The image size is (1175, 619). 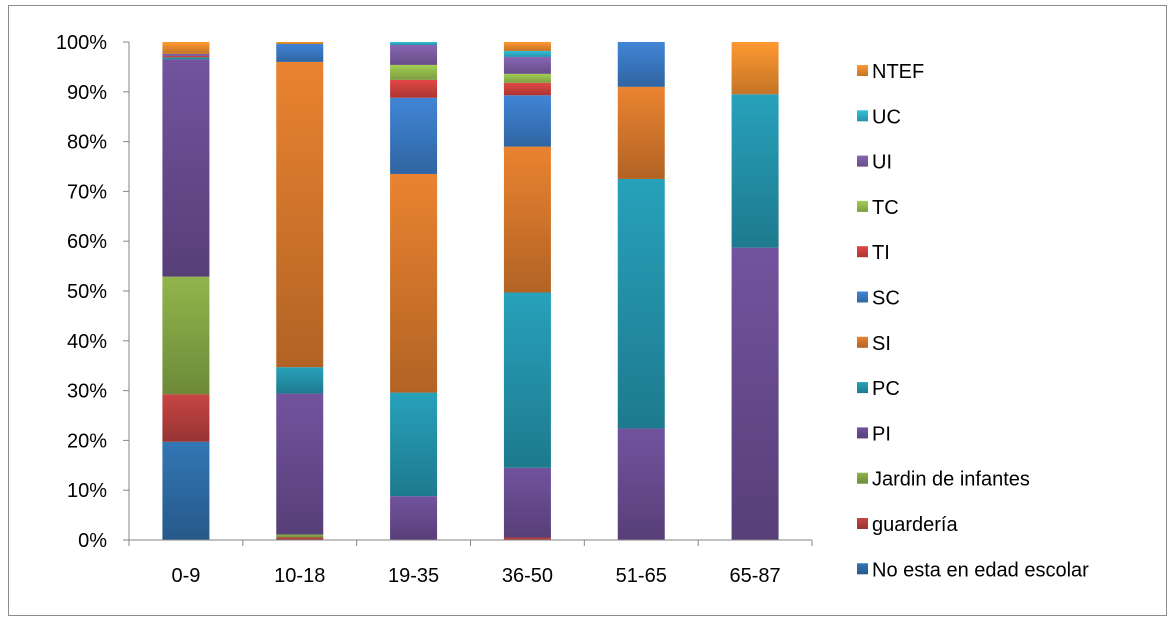 I want to click on legend-label: TI, so click(x=881, y=253).